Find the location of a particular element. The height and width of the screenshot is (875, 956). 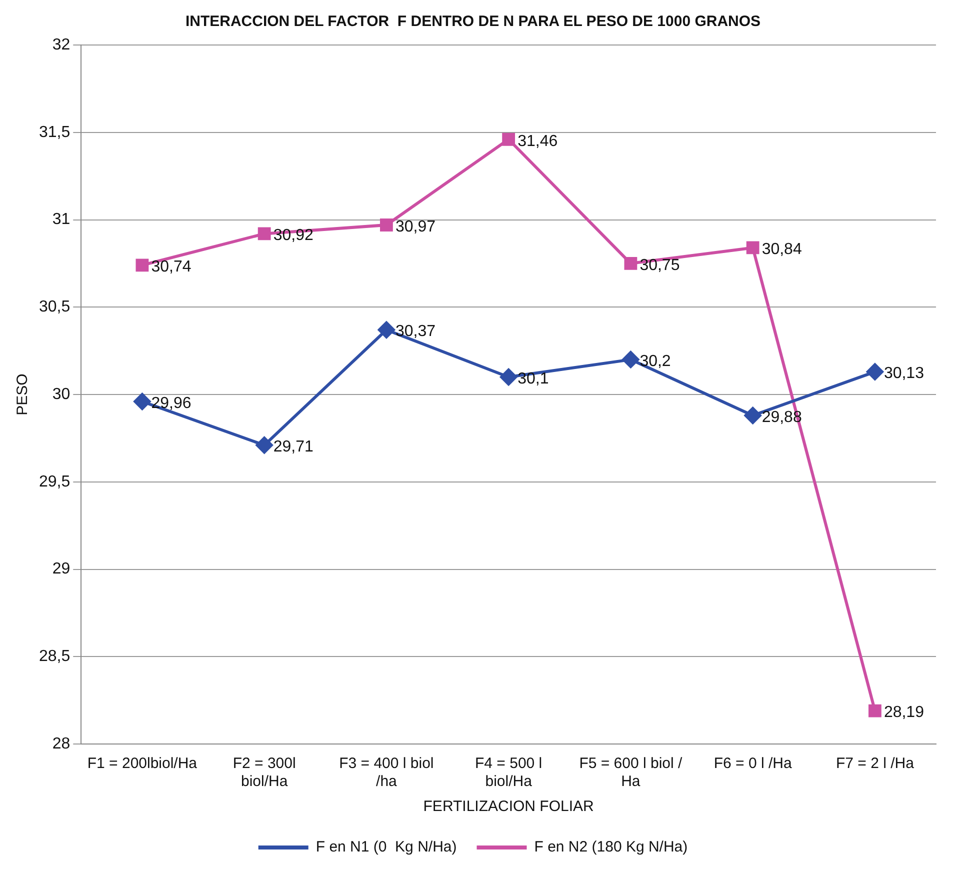

data-label: 30,37 is located at coordinates (415, 331).